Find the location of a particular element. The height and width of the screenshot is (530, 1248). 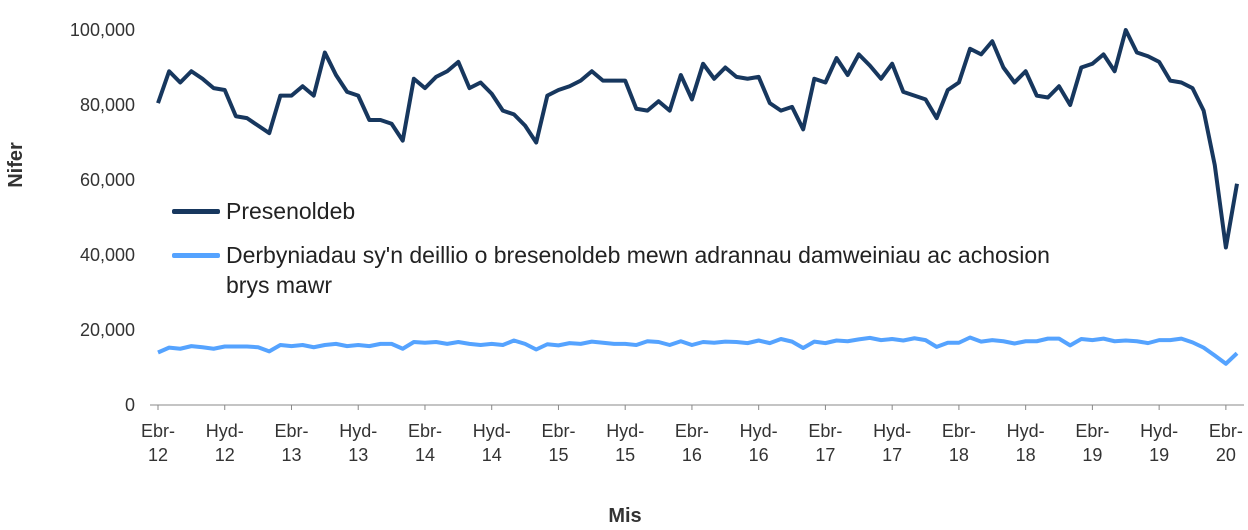

y-tick-label: 60,000 is located at coordinates (107, 180).